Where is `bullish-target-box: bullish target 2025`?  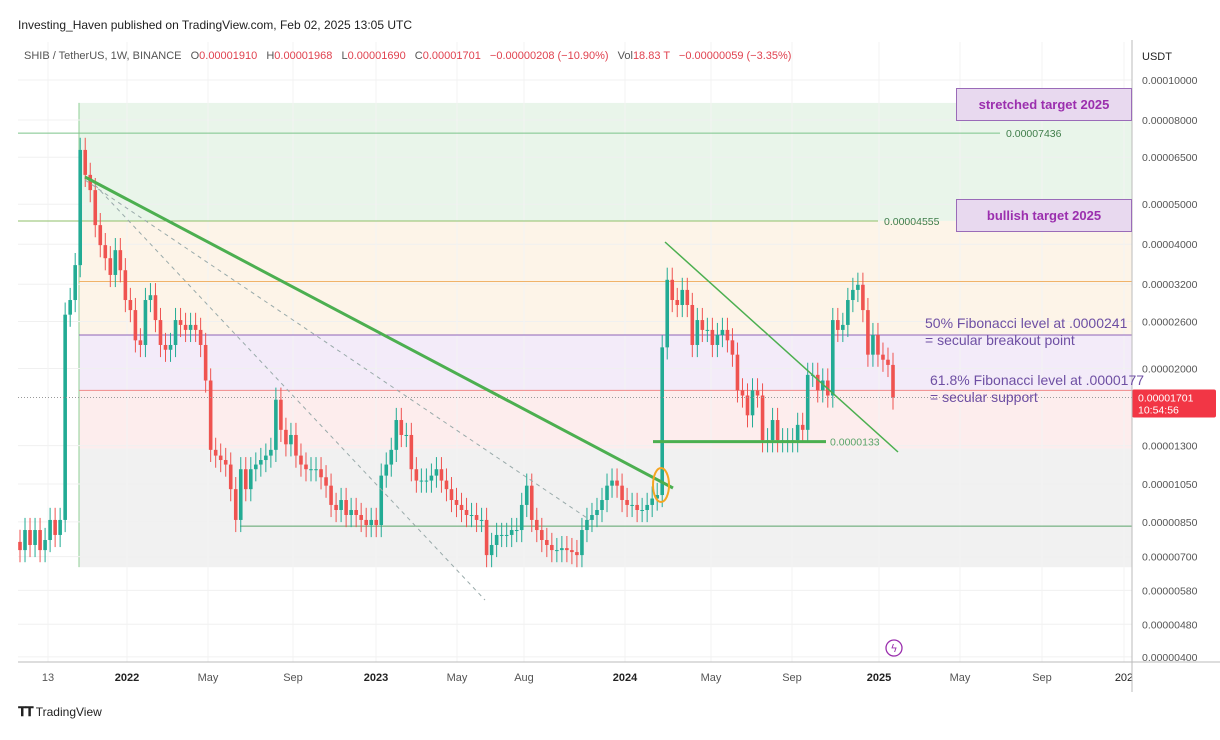
bullish-target-box: bullish target 2025 is located at coordinates (1044, 215).